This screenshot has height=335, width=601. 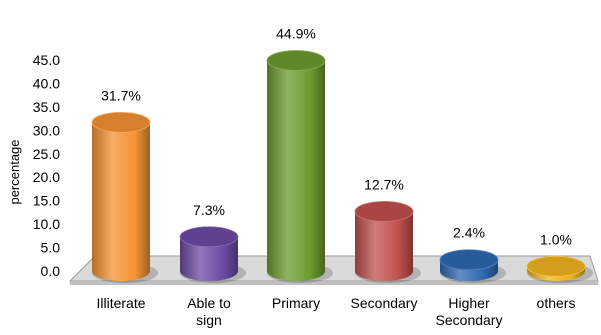 What do you see at coordinates (120, 303) in the screenshot?
I see `category-label: Illiterate` at bounding box center [120, 303].